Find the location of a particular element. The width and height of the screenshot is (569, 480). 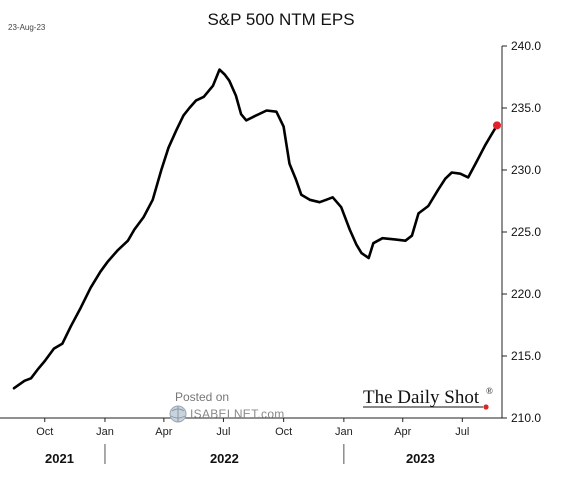

brand-registered-mark: ® is located at coordinates (489, 391).